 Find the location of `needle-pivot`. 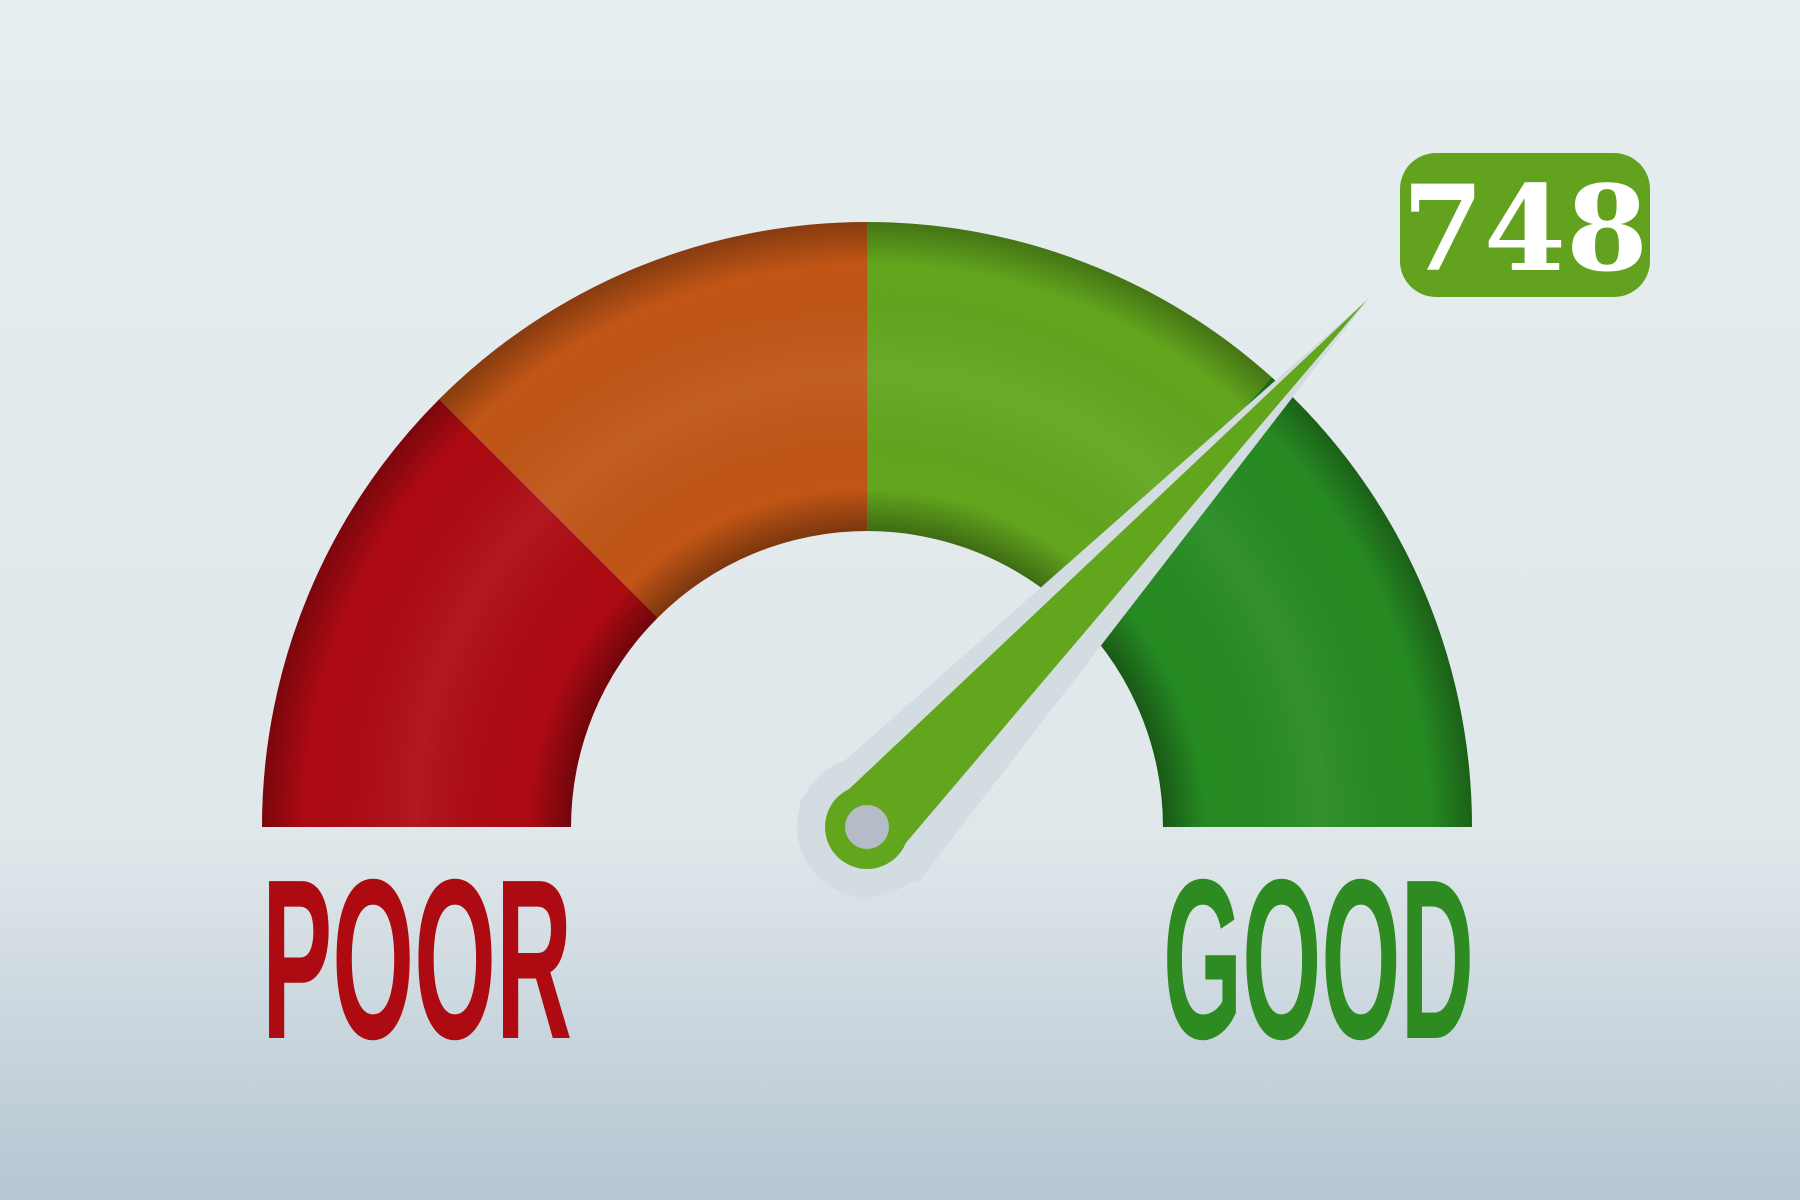

needle-pivot is located at coordinates (867, 827).